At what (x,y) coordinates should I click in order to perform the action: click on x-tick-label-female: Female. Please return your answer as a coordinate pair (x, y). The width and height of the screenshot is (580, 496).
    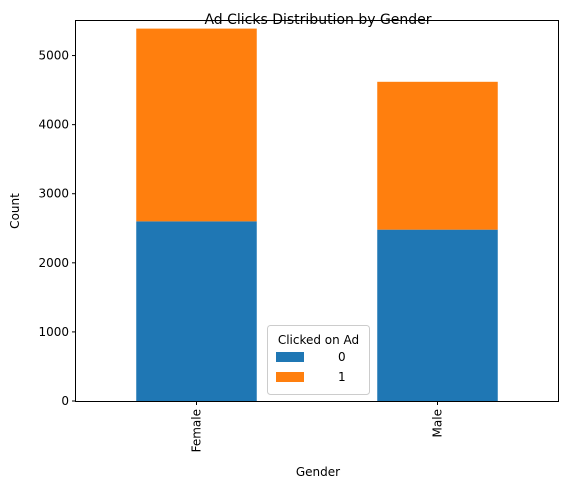
    Looking at the image, I should click on (197, 430).